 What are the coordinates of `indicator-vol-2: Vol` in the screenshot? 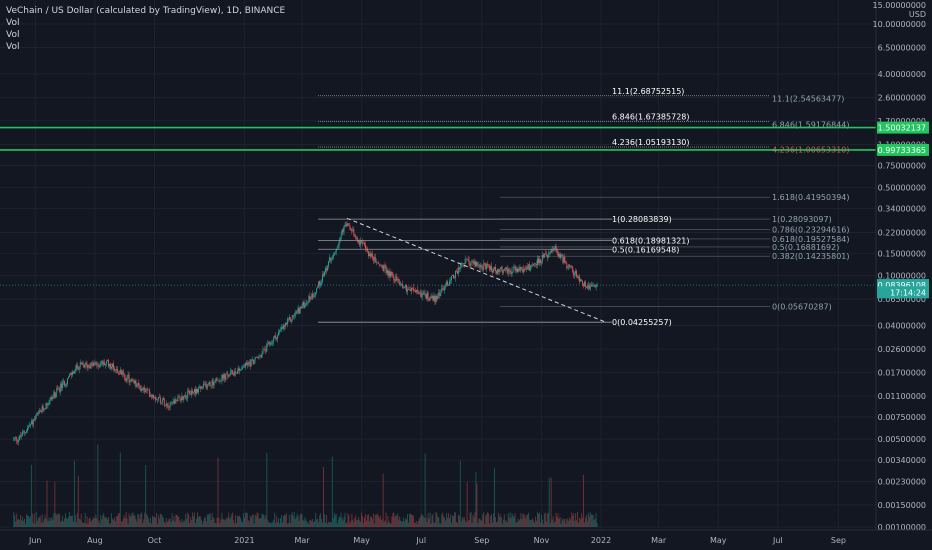 It's located at (13, 35).